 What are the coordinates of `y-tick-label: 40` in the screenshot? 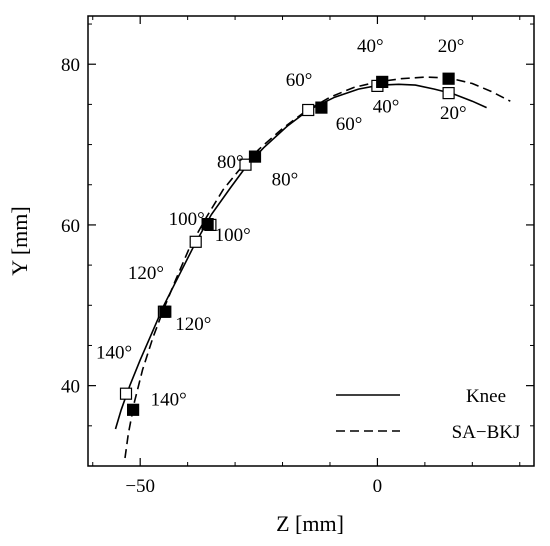 It's located at (70, 387).